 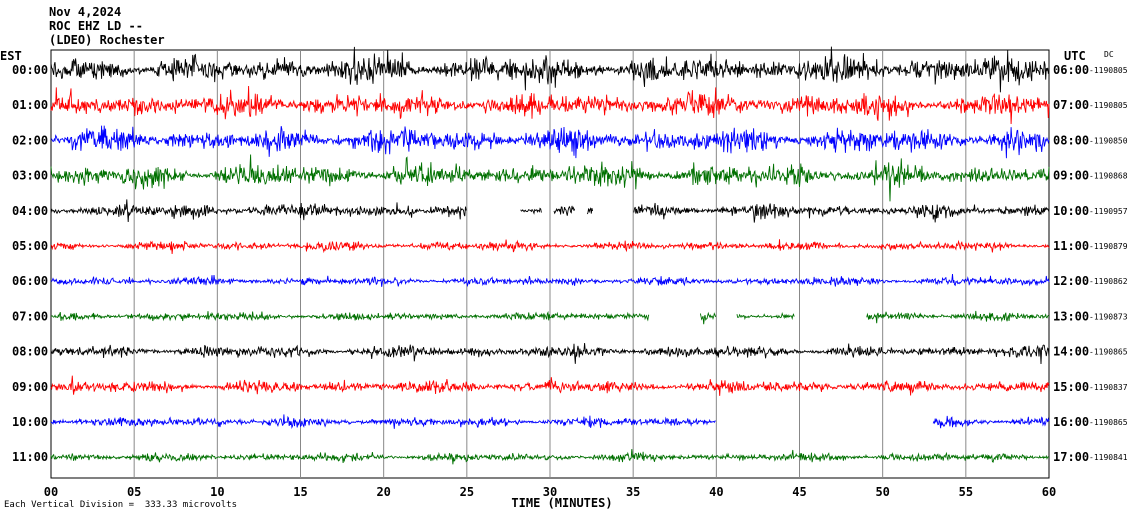 What do you see at coordinates (1108, 176) in the screenshot?
I see `dc-offset-label: -1190868` at bounding box center [1108, 176].